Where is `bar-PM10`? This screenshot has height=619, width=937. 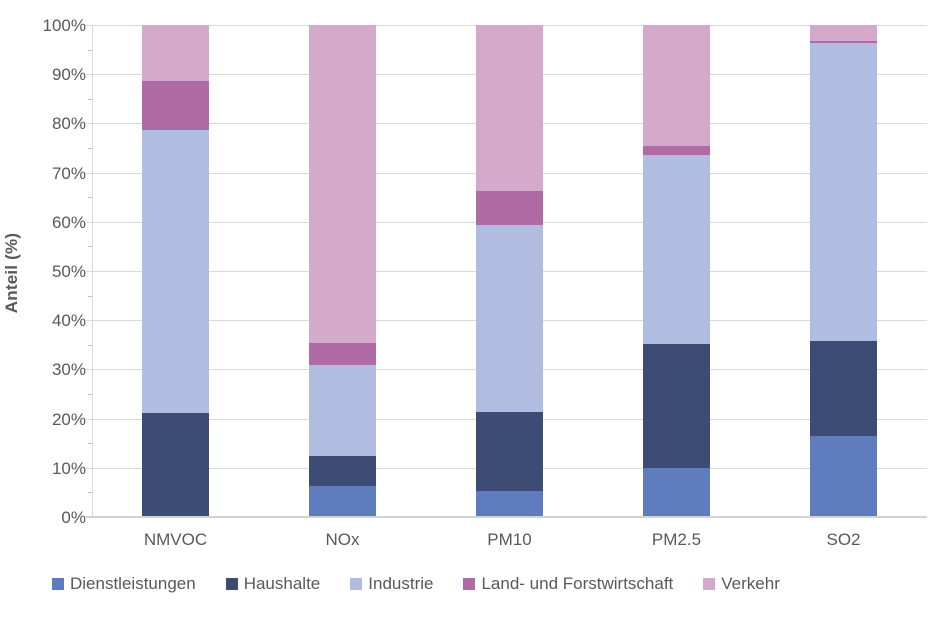 bar-PM10 is located at coordinates (509, 271).